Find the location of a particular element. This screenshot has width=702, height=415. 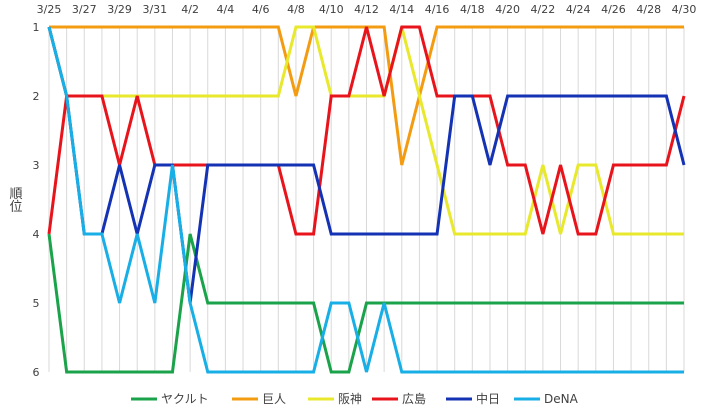

x-tick-label: 3/25 is located at coordinates (49, 9).